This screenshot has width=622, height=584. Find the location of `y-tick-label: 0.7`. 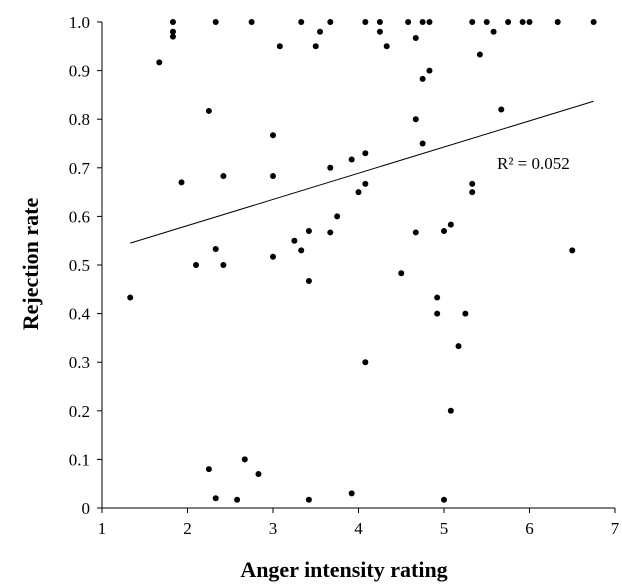

y-tick-label: 0.7 is located at coordinates (80, 168).